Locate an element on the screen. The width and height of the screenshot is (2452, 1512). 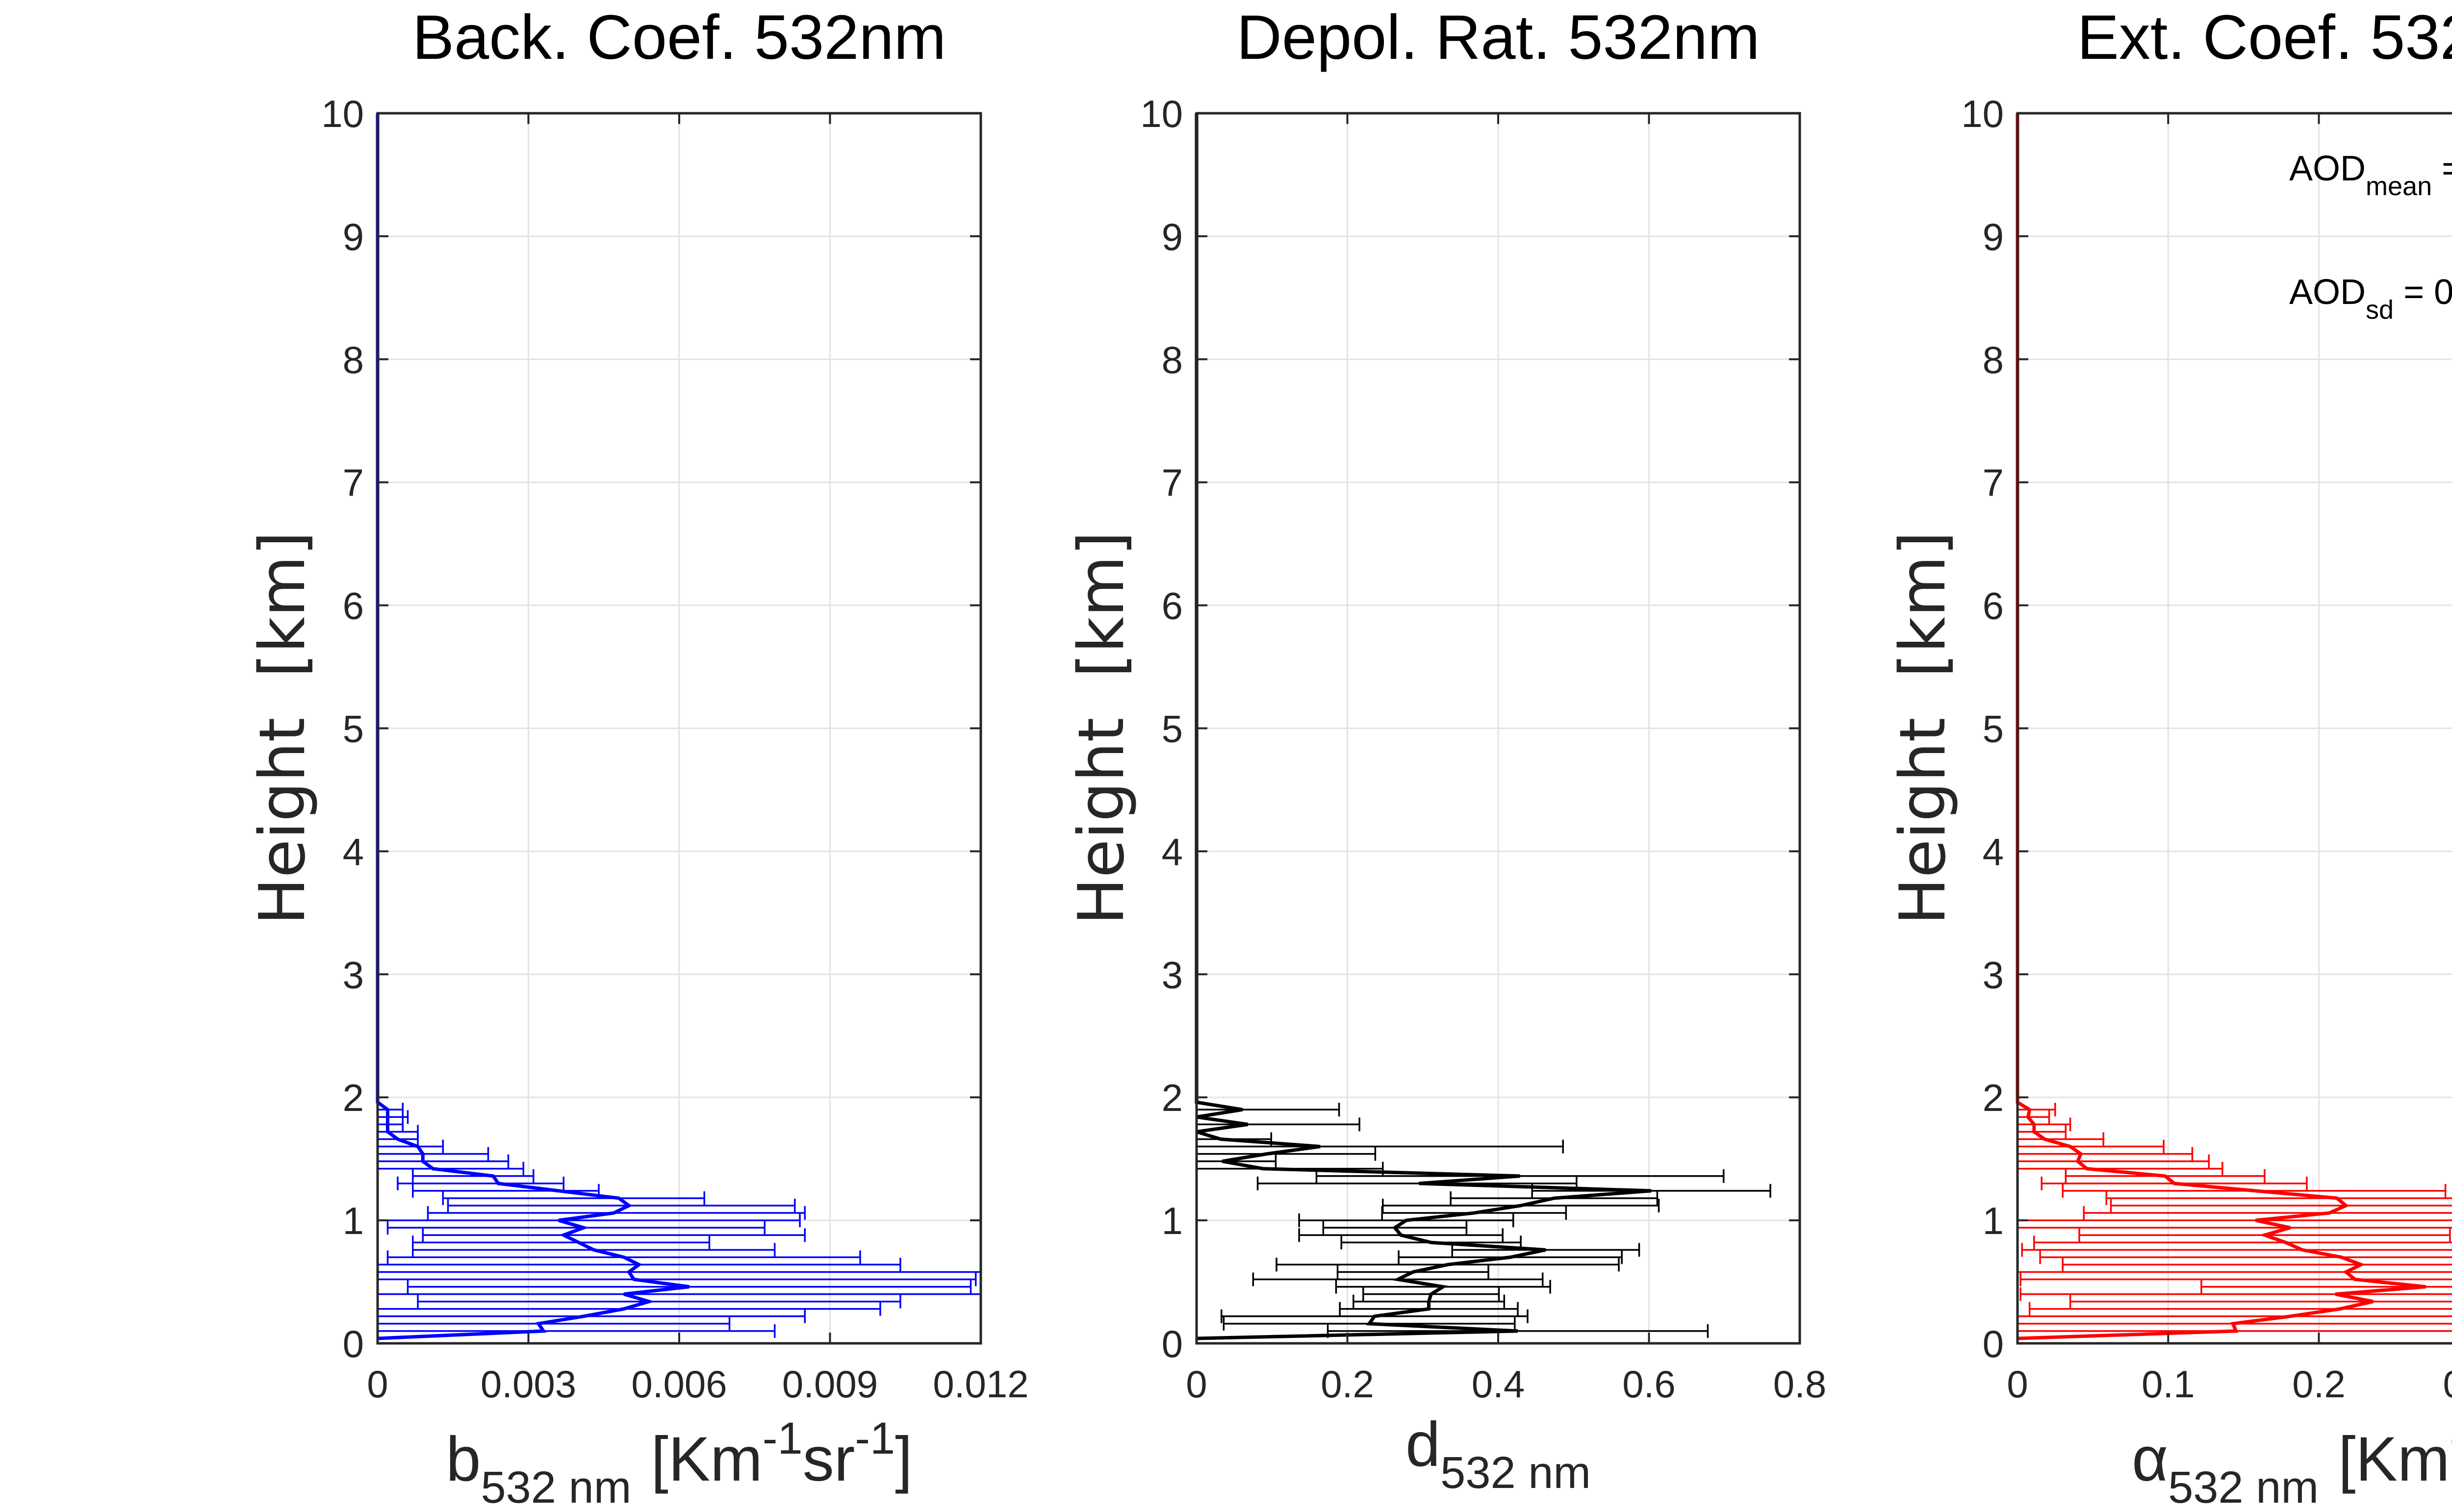
x-axis-label: b532 nm [Km-1sr-1] is located at coordinates (679, 1462).